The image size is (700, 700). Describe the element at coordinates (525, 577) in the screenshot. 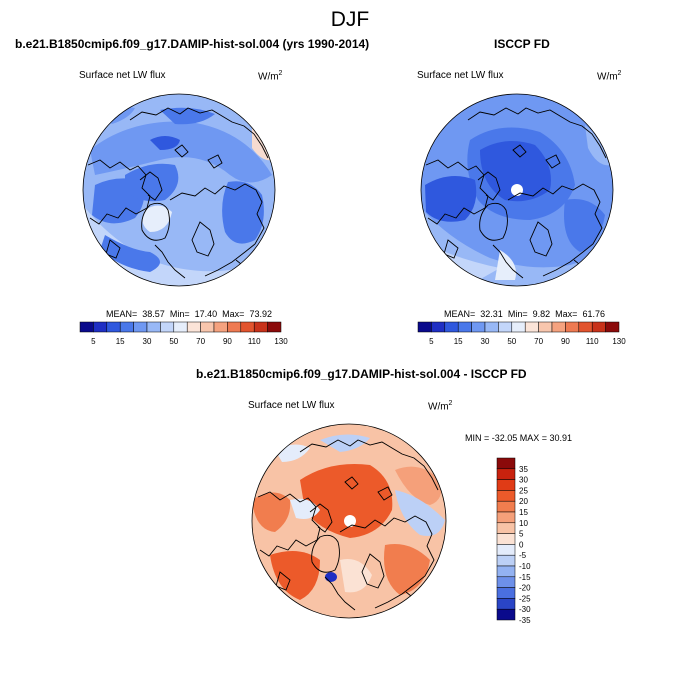

I see `panel3-colorbar-tick-label: -15` at that location.